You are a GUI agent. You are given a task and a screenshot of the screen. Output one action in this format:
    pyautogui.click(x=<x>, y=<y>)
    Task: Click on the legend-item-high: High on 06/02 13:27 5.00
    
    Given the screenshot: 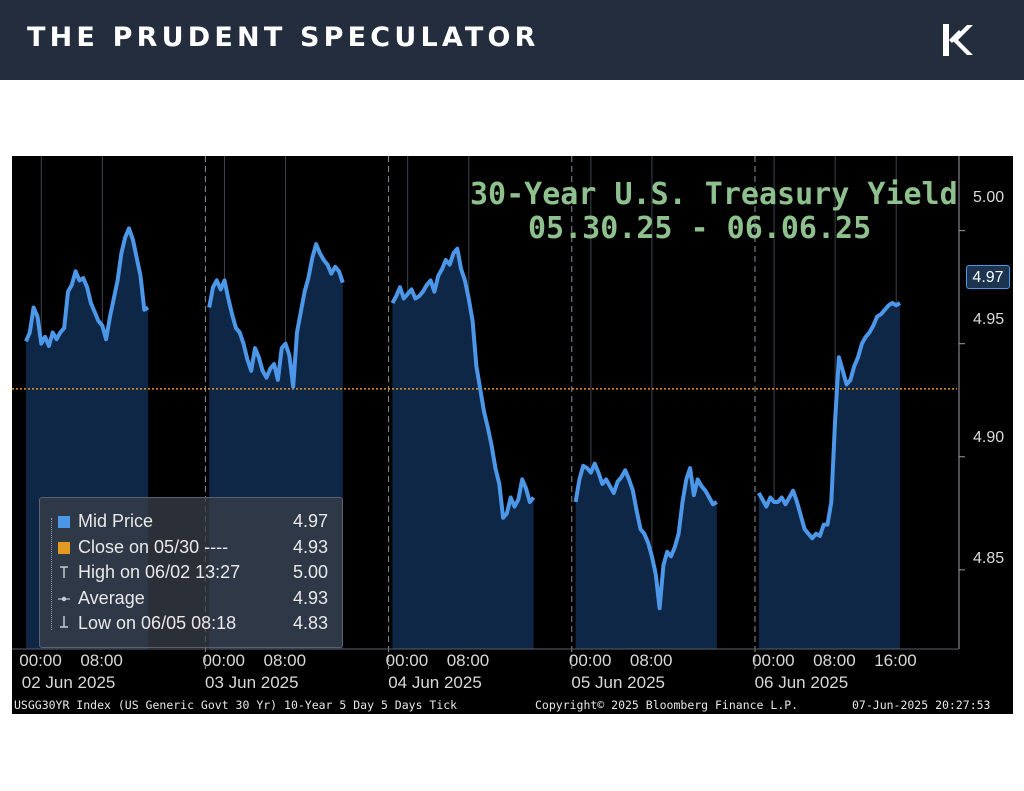 What is the action you would take?
    pyautogui.click(x=191, y=573)
    